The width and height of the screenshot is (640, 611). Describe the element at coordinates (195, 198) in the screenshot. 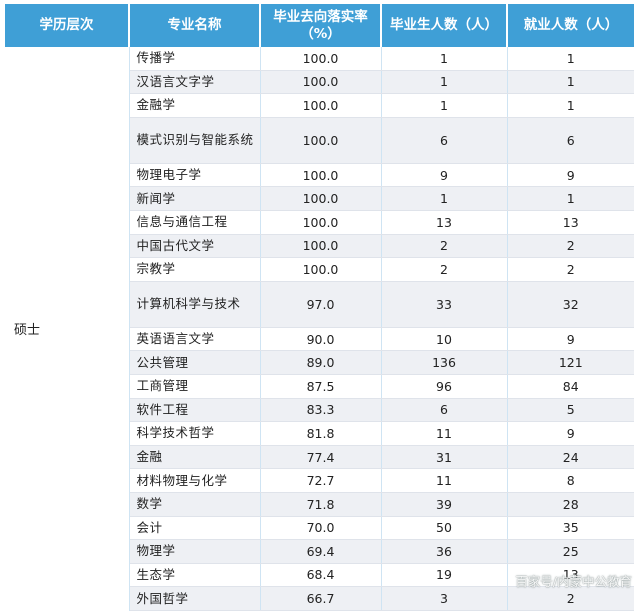

I see `major-cell: 新闻学` at that location.